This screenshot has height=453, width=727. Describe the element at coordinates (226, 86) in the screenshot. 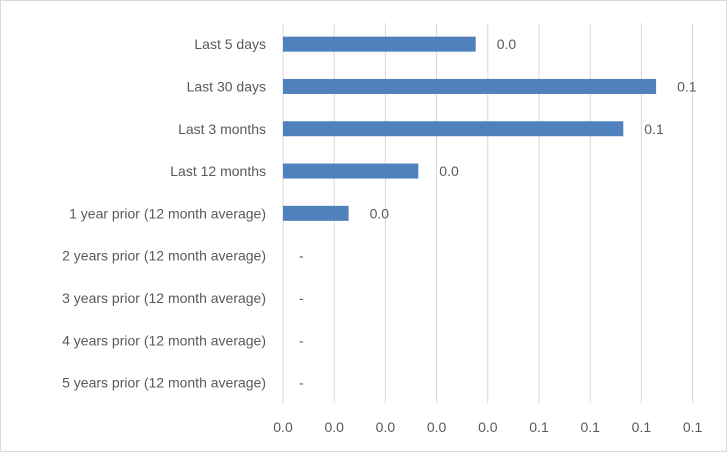

I see `y-category-label: Last 30 days` at that location.